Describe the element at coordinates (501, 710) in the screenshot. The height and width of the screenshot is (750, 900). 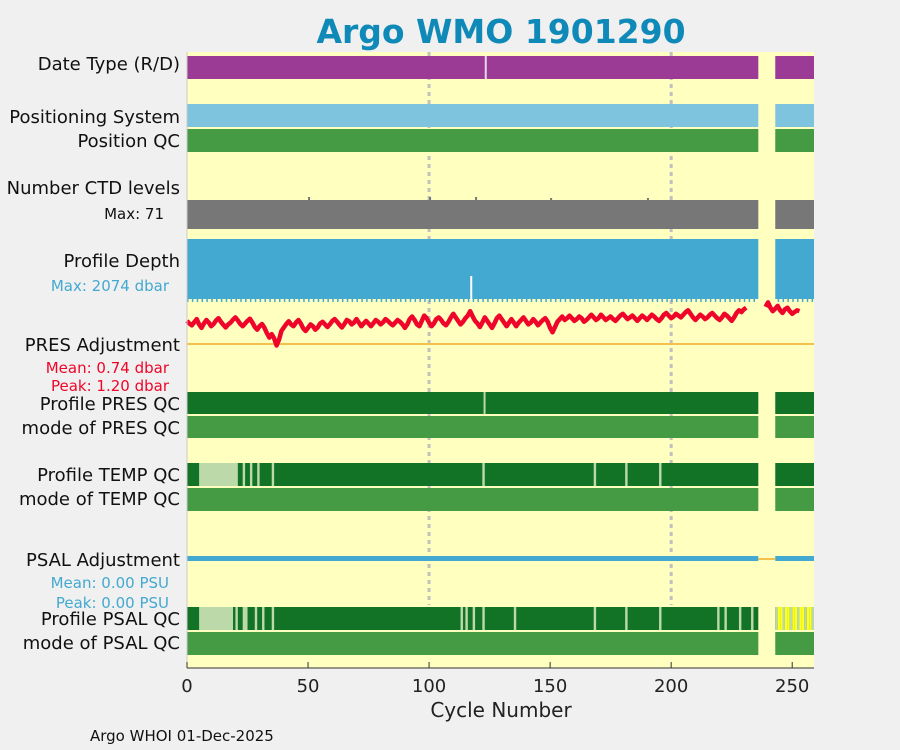
I see `x-axis-label: Cycle Number` at that location.